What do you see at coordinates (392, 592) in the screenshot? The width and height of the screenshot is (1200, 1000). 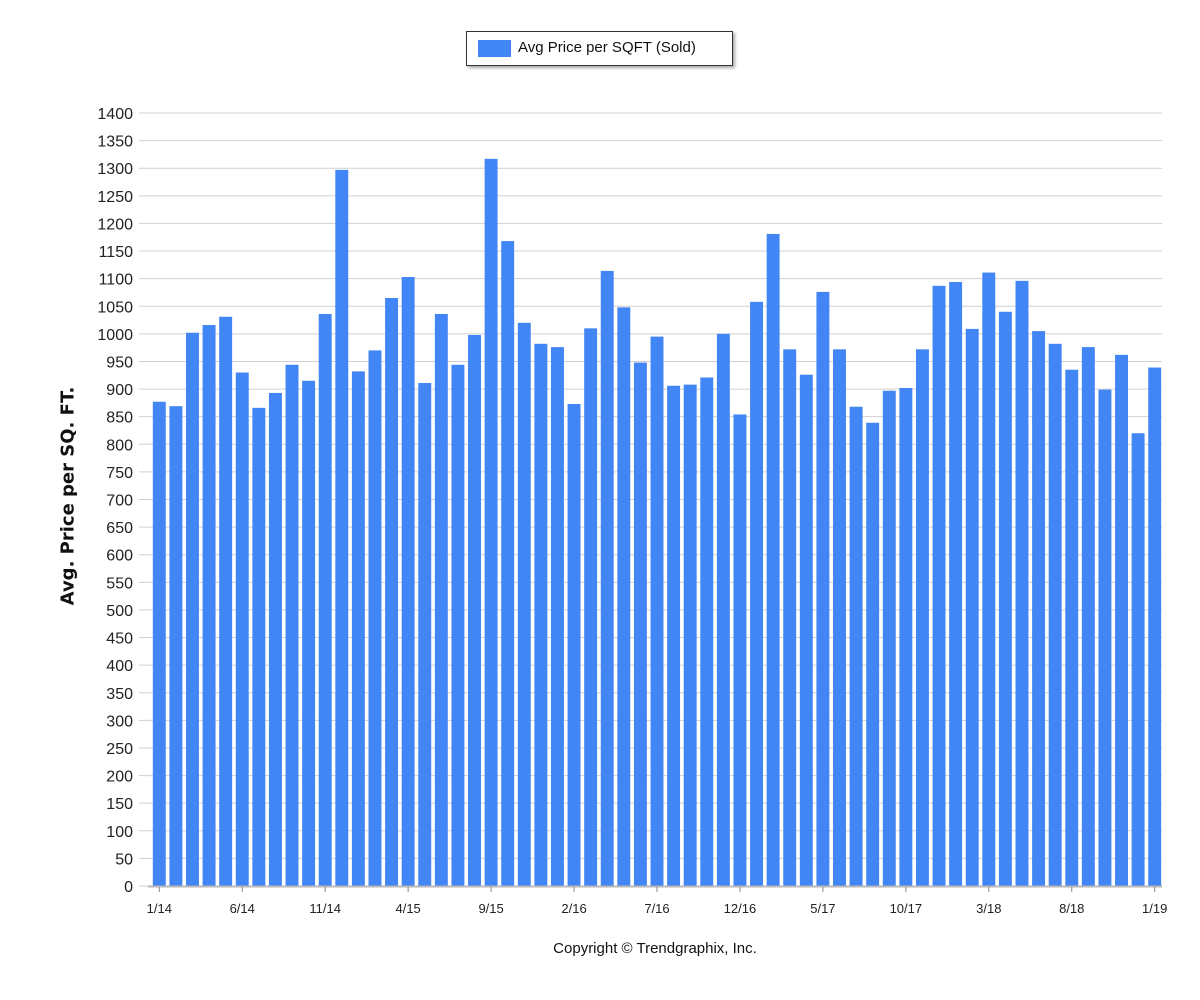 I see `bar-3/15` at bounding box center [392, 592].